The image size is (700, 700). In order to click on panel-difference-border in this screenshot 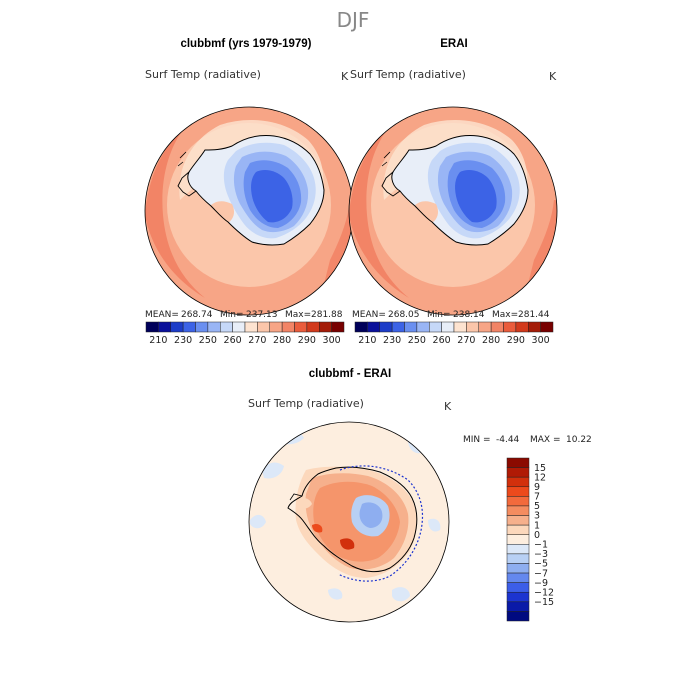, I will do `click(349, 522)`.